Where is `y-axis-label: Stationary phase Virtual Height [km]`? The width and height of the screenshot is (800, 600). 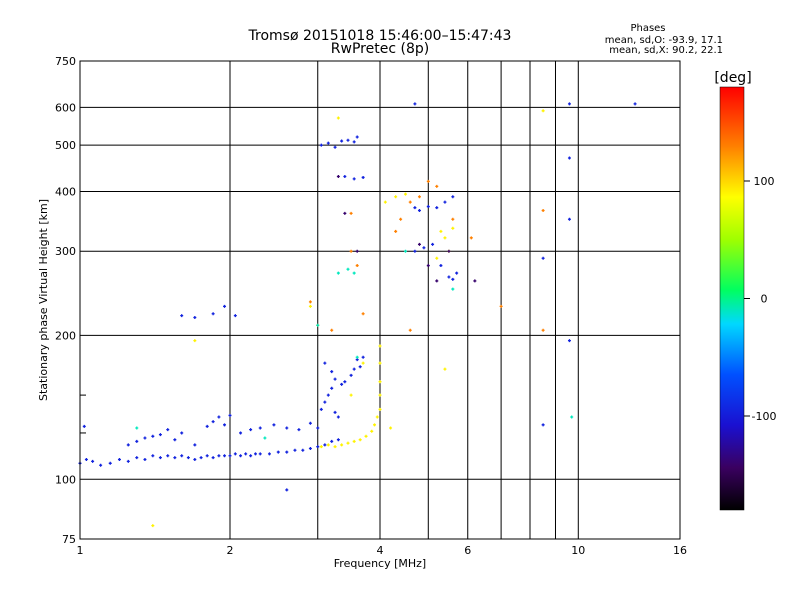 y-axis-label: Stationary phase Virtual Height [km] is located at coordinates (43, 300).